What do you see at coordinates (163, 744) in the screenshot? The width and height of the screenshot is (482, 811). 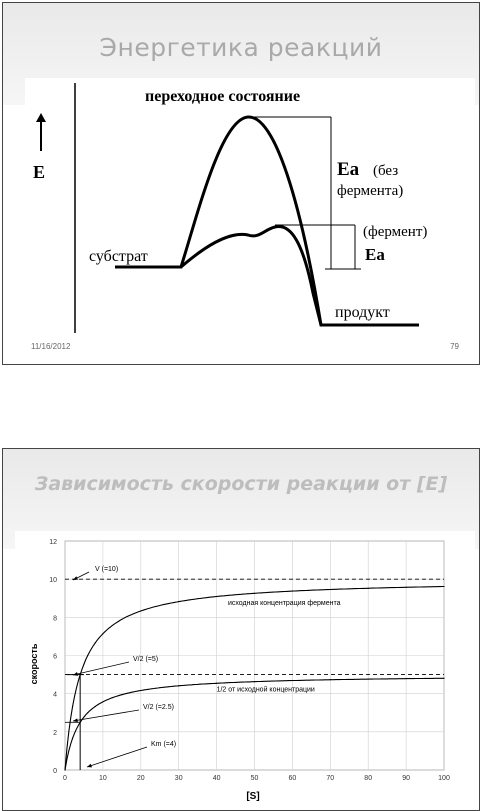 I see `annotation-label: Km (=4)` at bounding box center [163, 744].